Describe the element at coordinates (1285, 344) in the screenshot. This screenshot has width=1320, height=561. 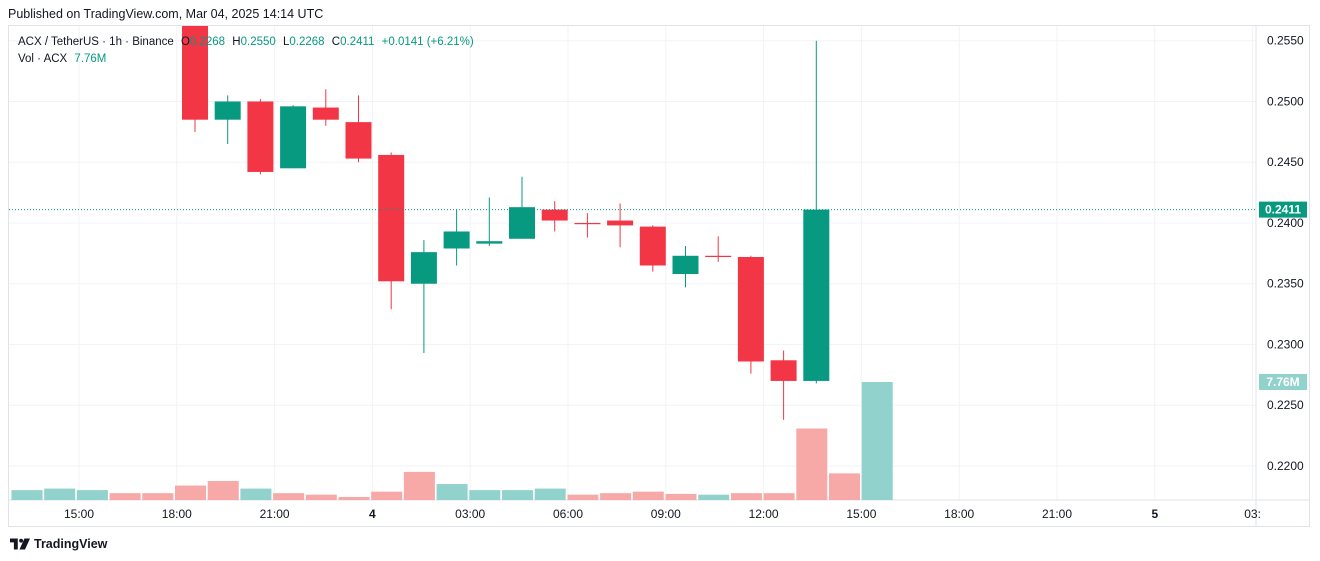
I see `price-tick-label: 0.2300` at that location.